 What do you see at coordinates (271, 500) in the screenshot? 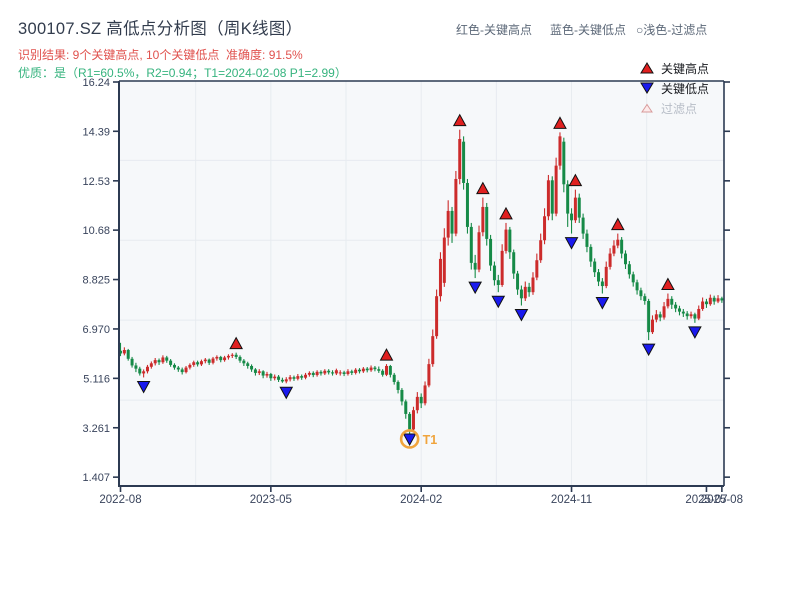
I see `x-axis-tick-label: 2023-05` at bounding box center [271, 500].